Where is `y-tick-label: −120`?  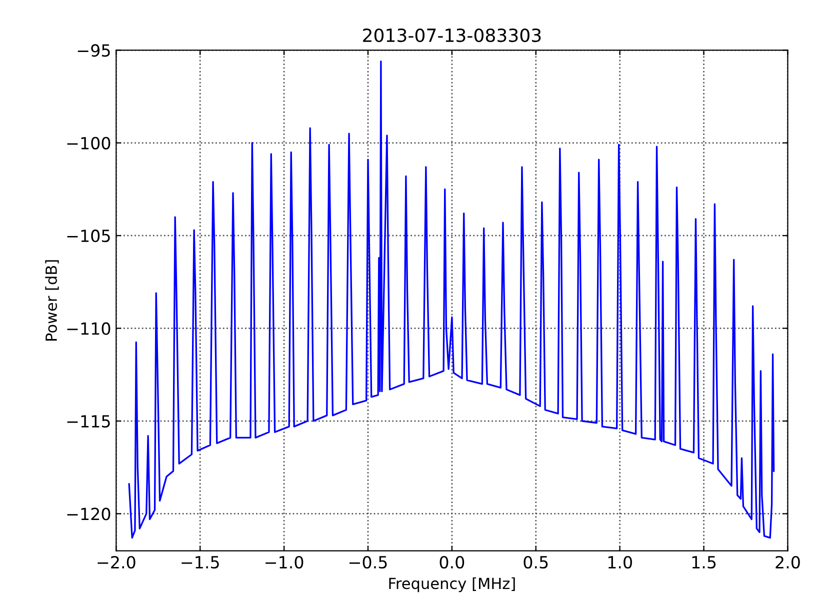
y-tick-label: −120 is located at coordinates (88, 514).